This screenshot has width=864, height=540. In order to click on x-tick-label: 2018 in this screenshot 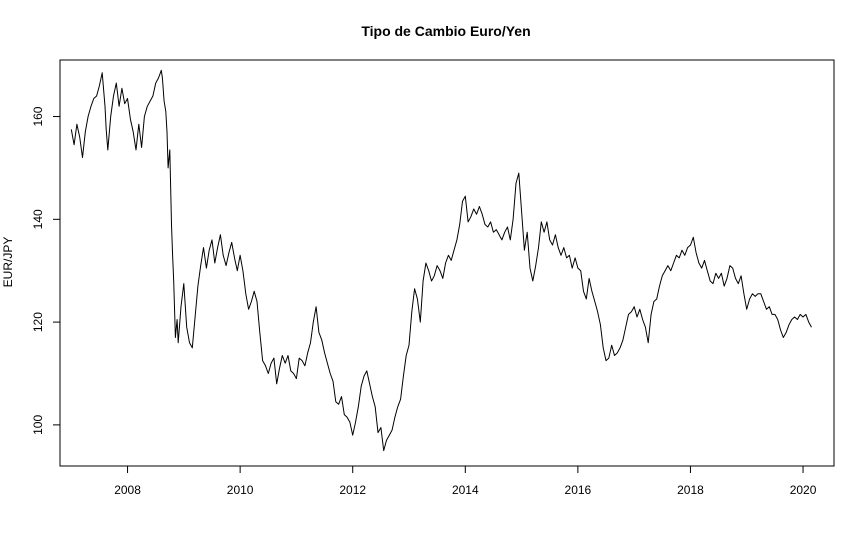, I will do `click(690, 490)`.